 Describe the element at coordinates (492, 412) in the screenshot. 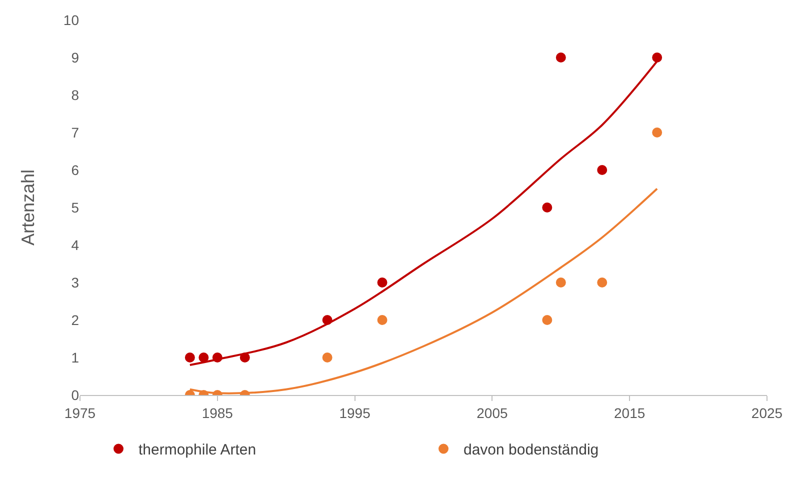

I see `x-tick-label: 2005` at that location.